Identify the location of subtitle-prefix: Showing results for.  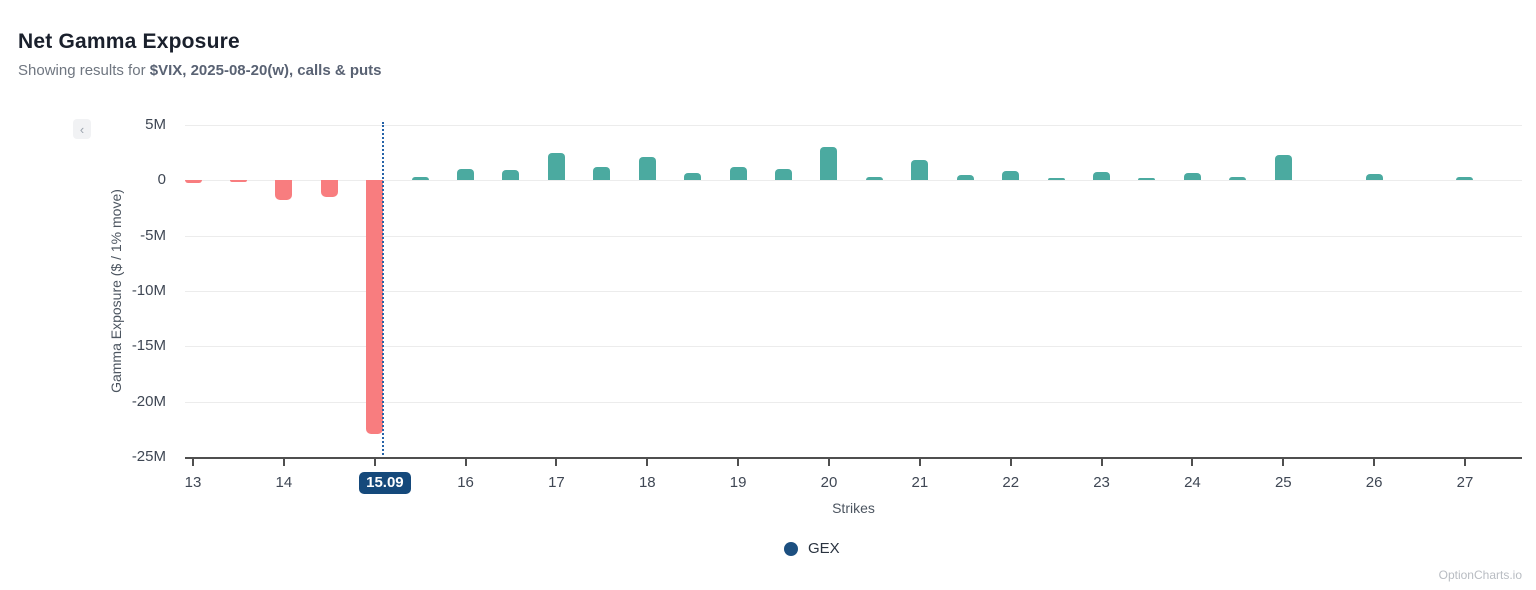
(84, 70).